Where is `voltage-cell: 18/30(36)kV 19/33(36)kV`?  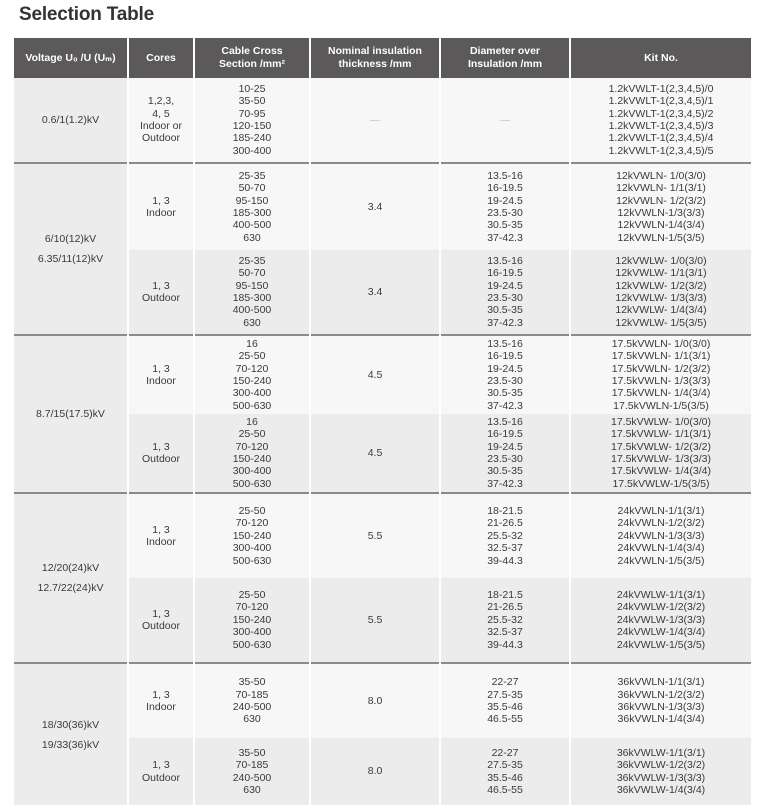 voltage-cell: 18/30(36)kV 19/33(36)kV is located at coordinates (71, 733).